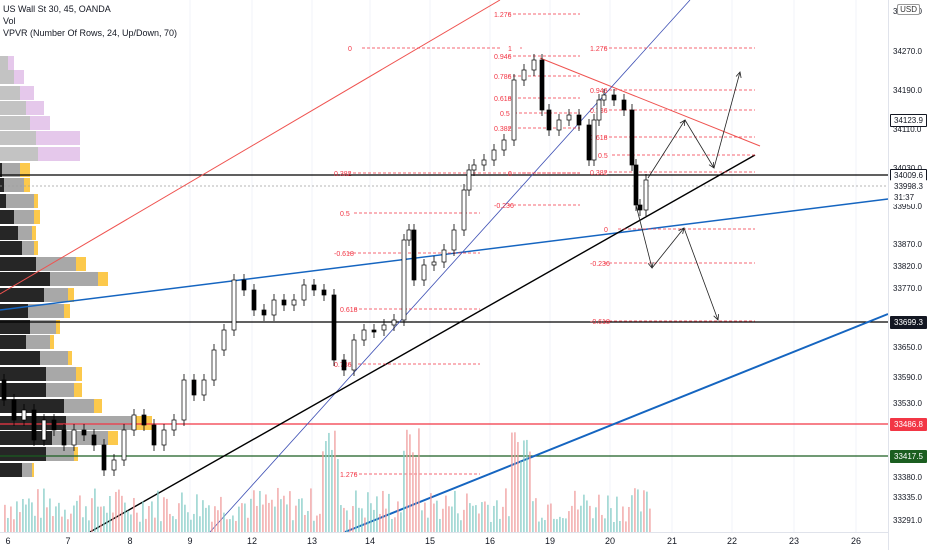 The height and width of the screenshot is (550, 932). I want to click on time-tick-label: 23, so click(794, 541).